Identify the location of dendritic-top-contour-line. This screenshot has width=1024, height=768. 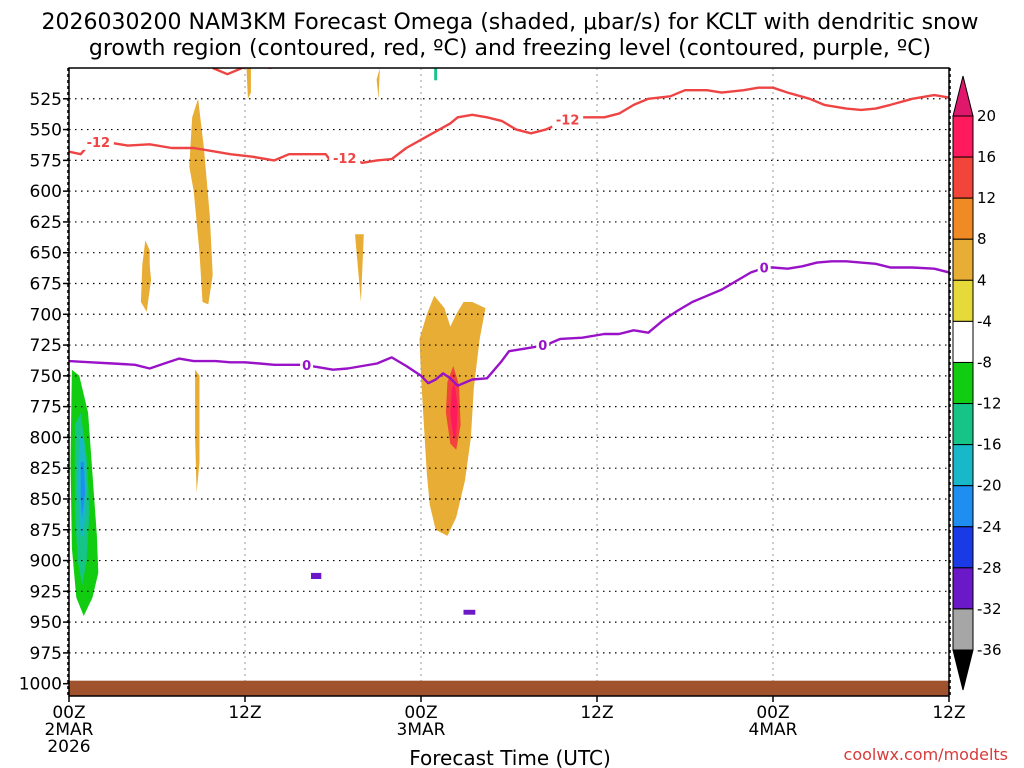
(242, 72).